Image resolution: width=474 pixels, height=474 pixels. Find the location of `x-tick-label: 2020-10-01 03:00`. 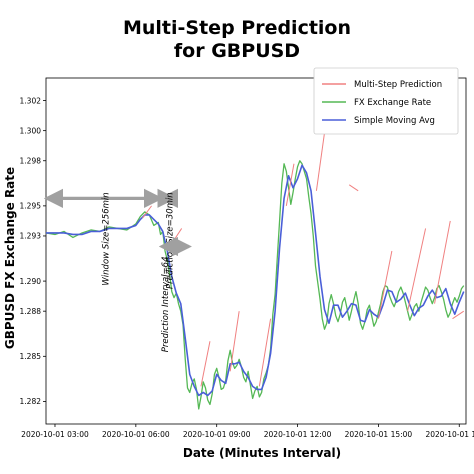

x-tick-label: 2020-10-01 03:00 is located at coordinates (55, 434).